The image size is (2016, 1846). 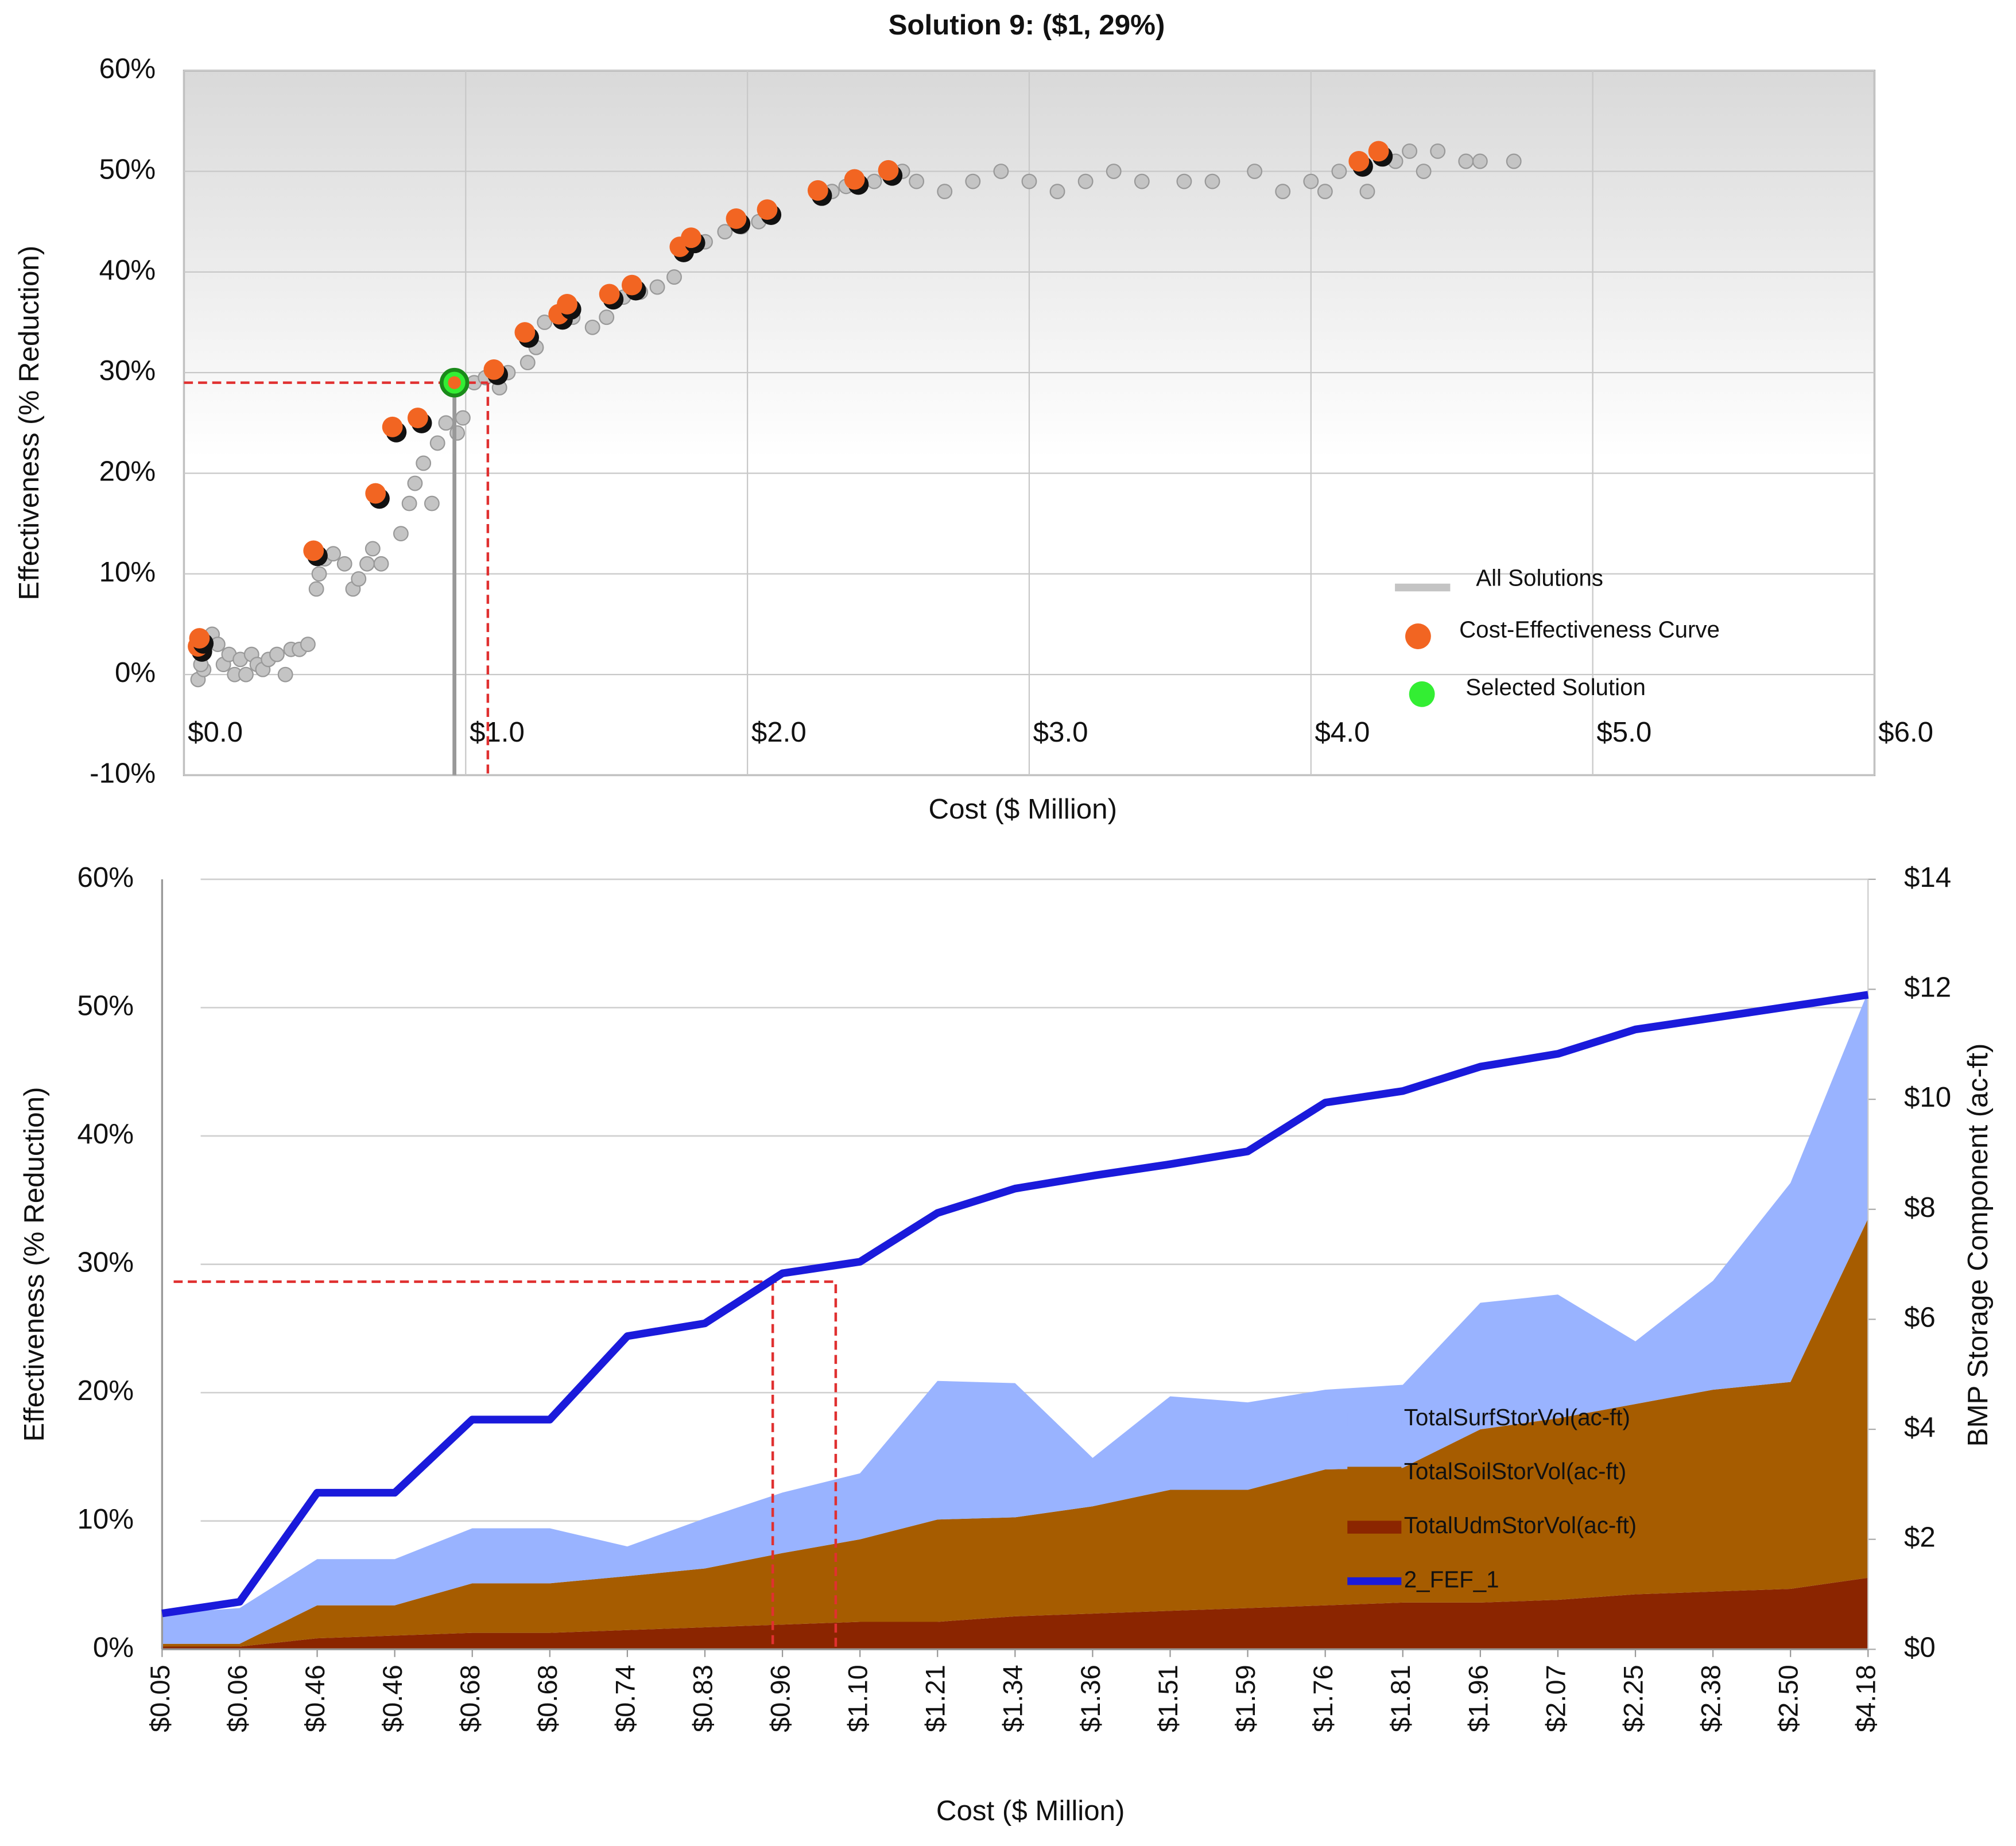 What do you see at coordinates (160, 1698) in the screenshot?
I see `x-tick-label: $0.05` at bounding box center [160, 1698].